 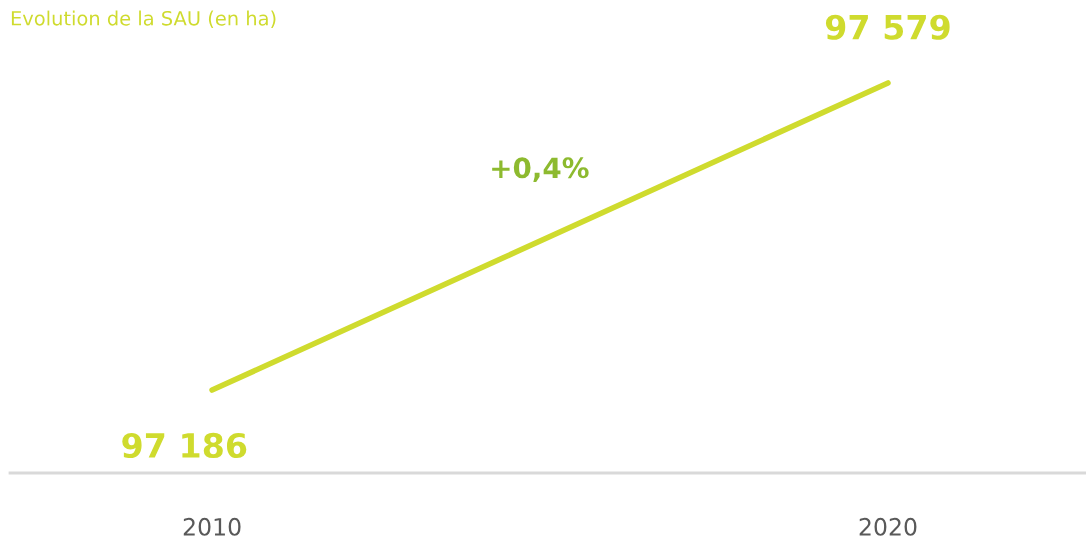 I want to click on data-label: 97 579, so click(x=887, y=27).